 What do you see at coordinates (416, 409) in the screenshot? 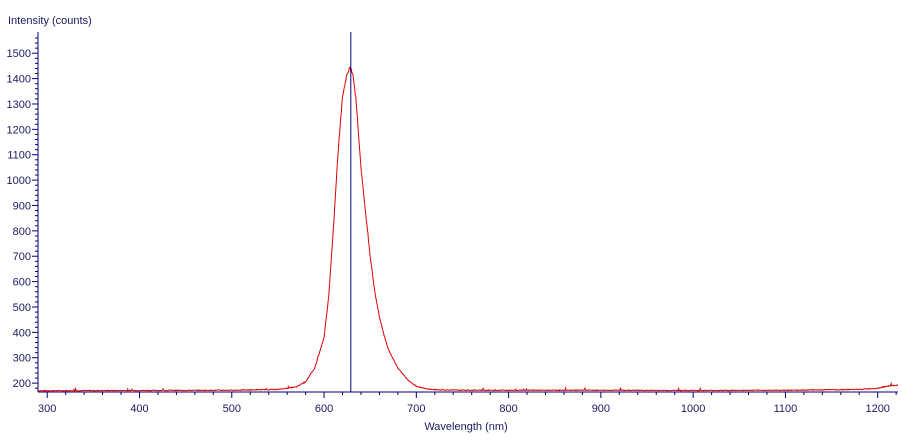
I see `x-tick-label: 700` at bounding box center [416, 409].